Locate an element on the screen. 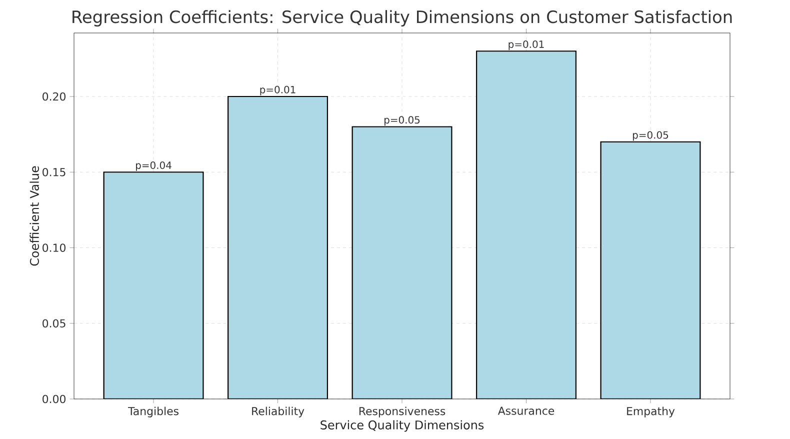  x-tick-label: Empathy is located at coordinates (651, 412).